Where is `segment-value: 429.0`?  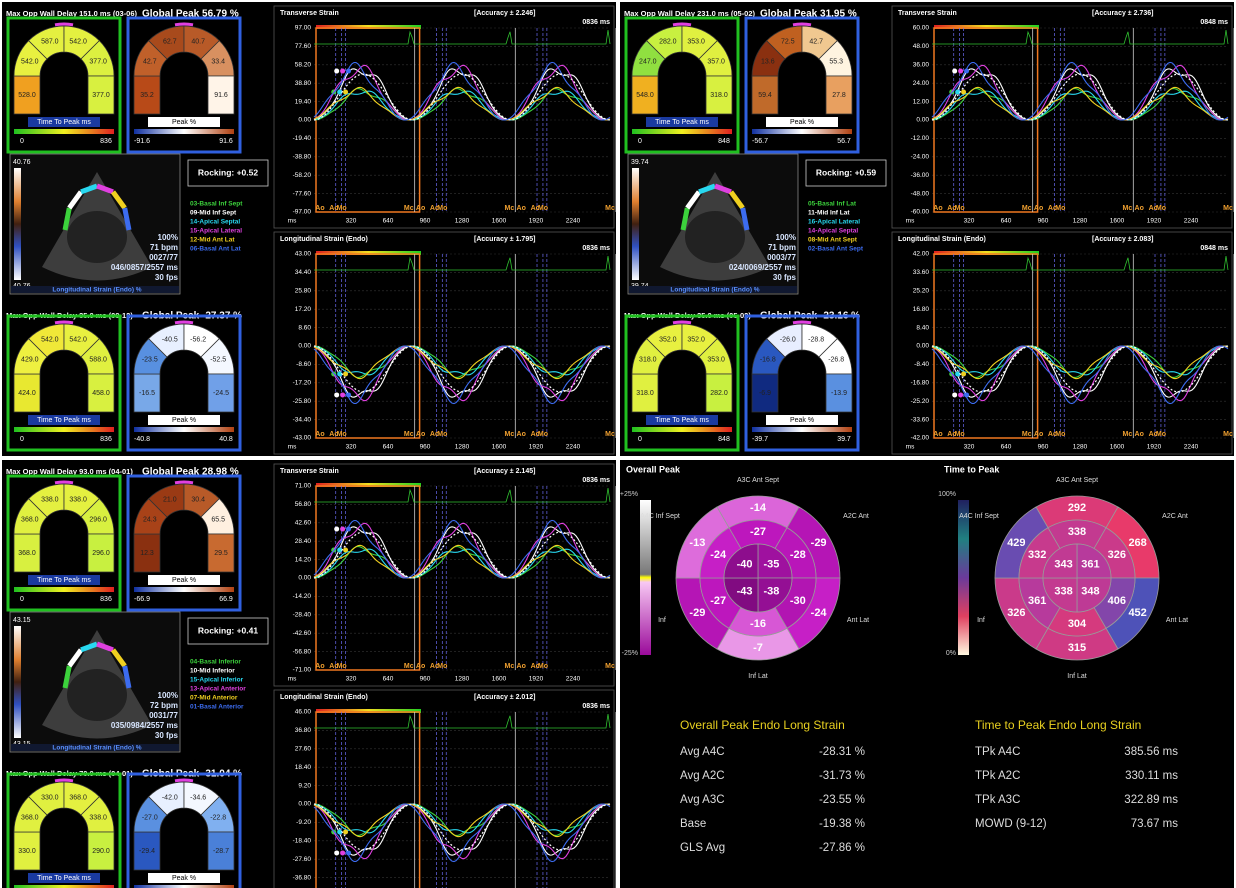
segment-value: 429.0 is located at coordinates (30, 360).